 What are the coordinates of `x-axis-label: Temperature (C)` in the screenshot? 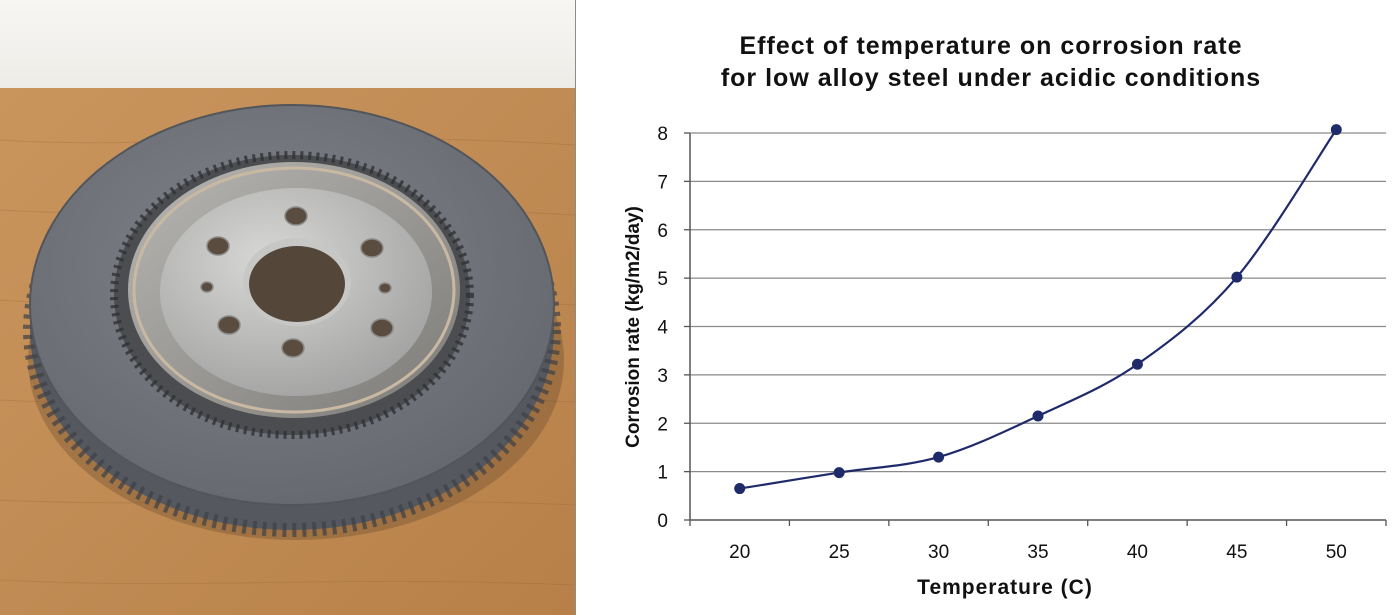 It's located at (1005, 587).